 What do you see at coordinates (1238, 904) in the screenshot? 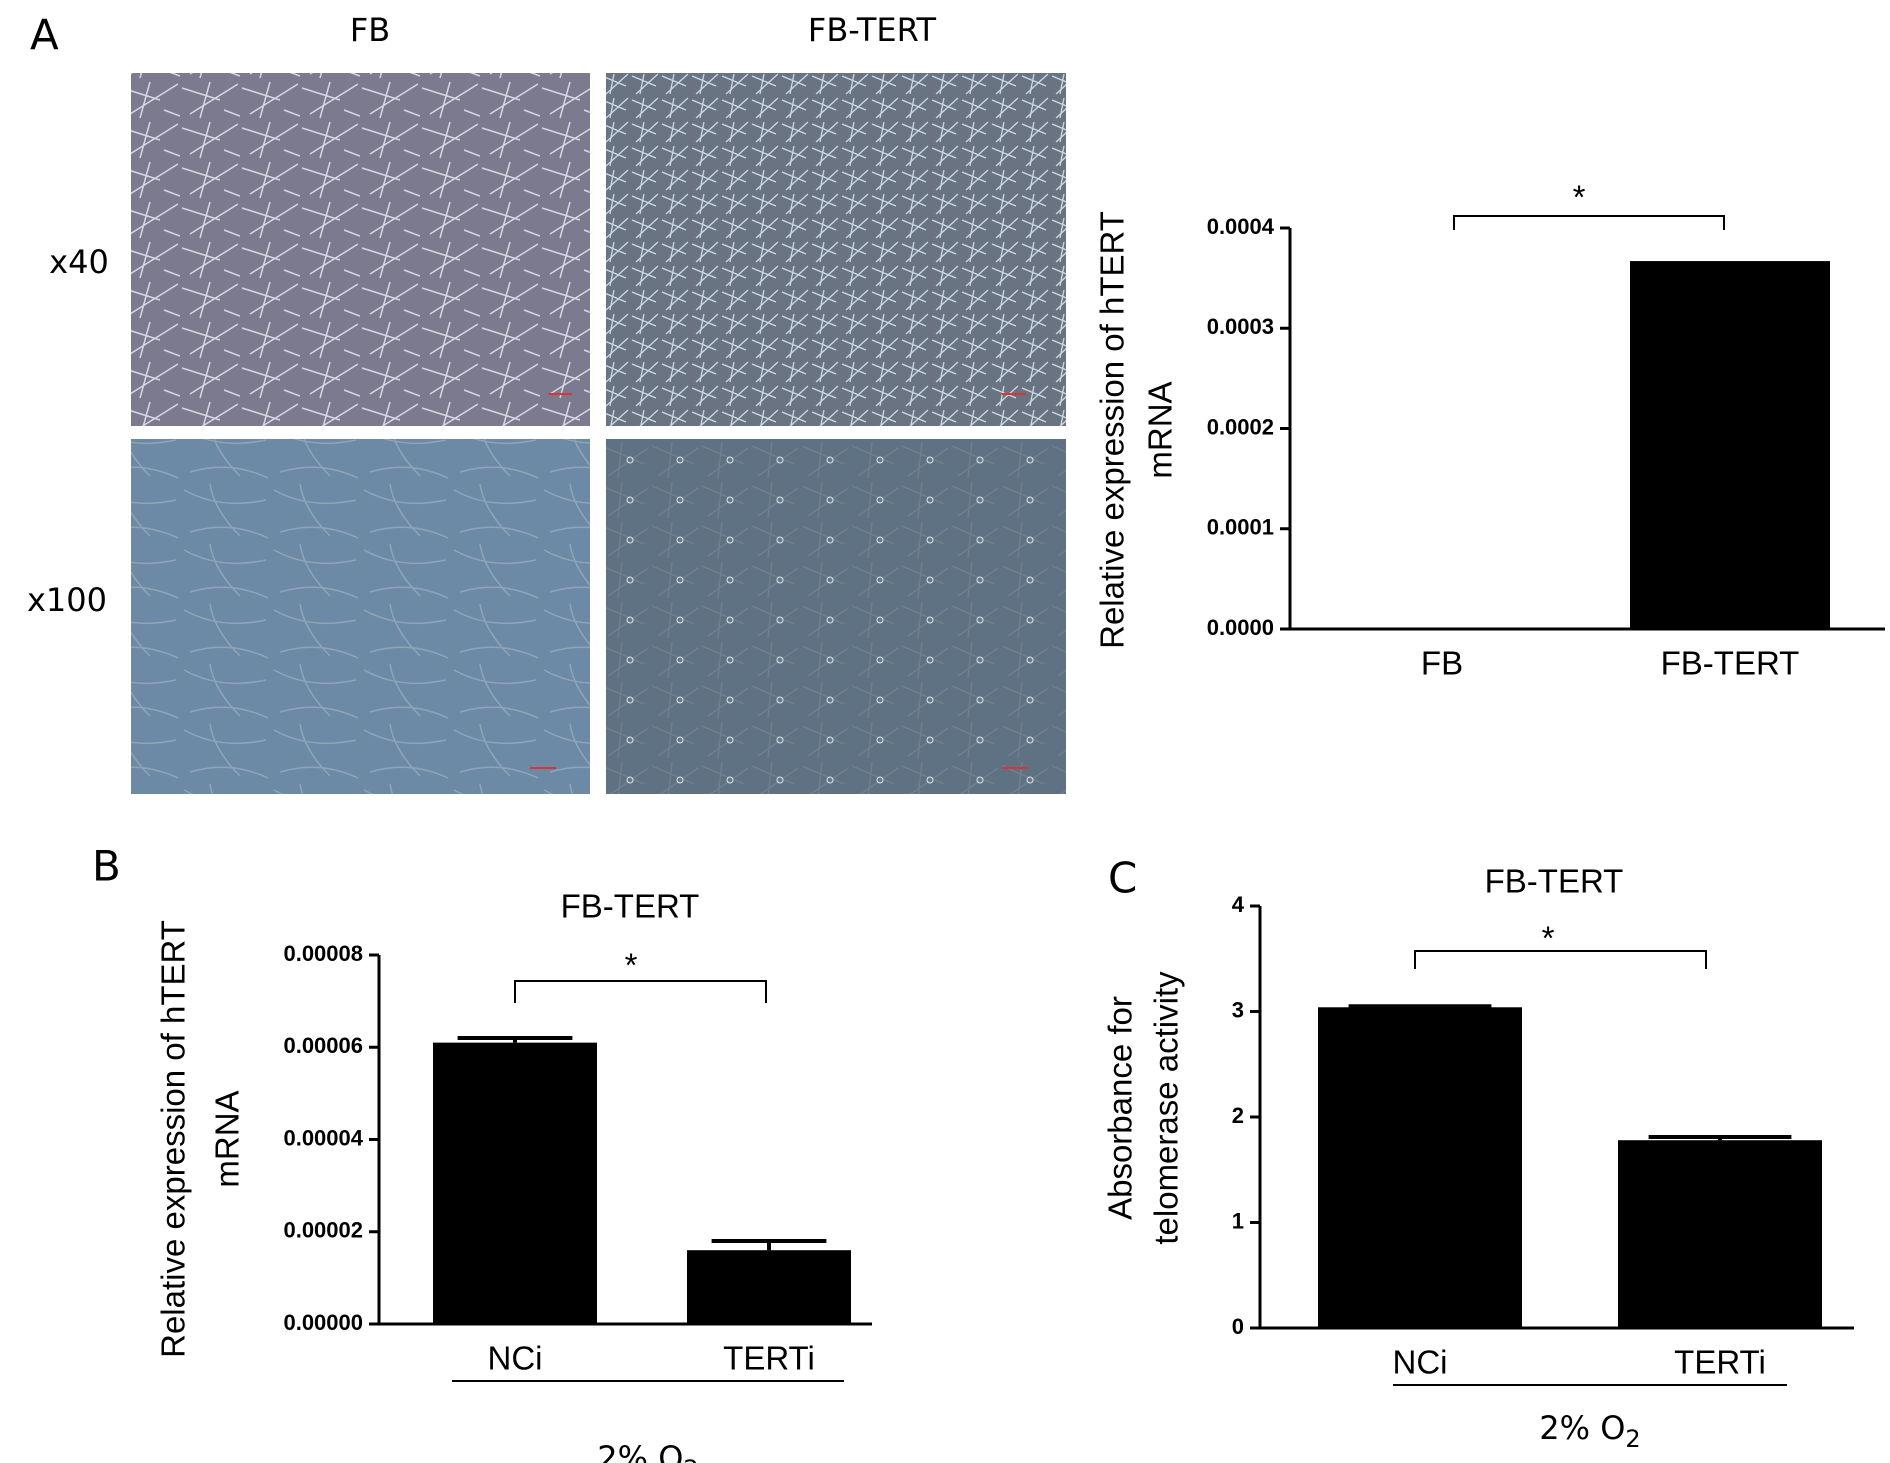
I see `y-tick-label: 4` at bounding box center [1238, 904].